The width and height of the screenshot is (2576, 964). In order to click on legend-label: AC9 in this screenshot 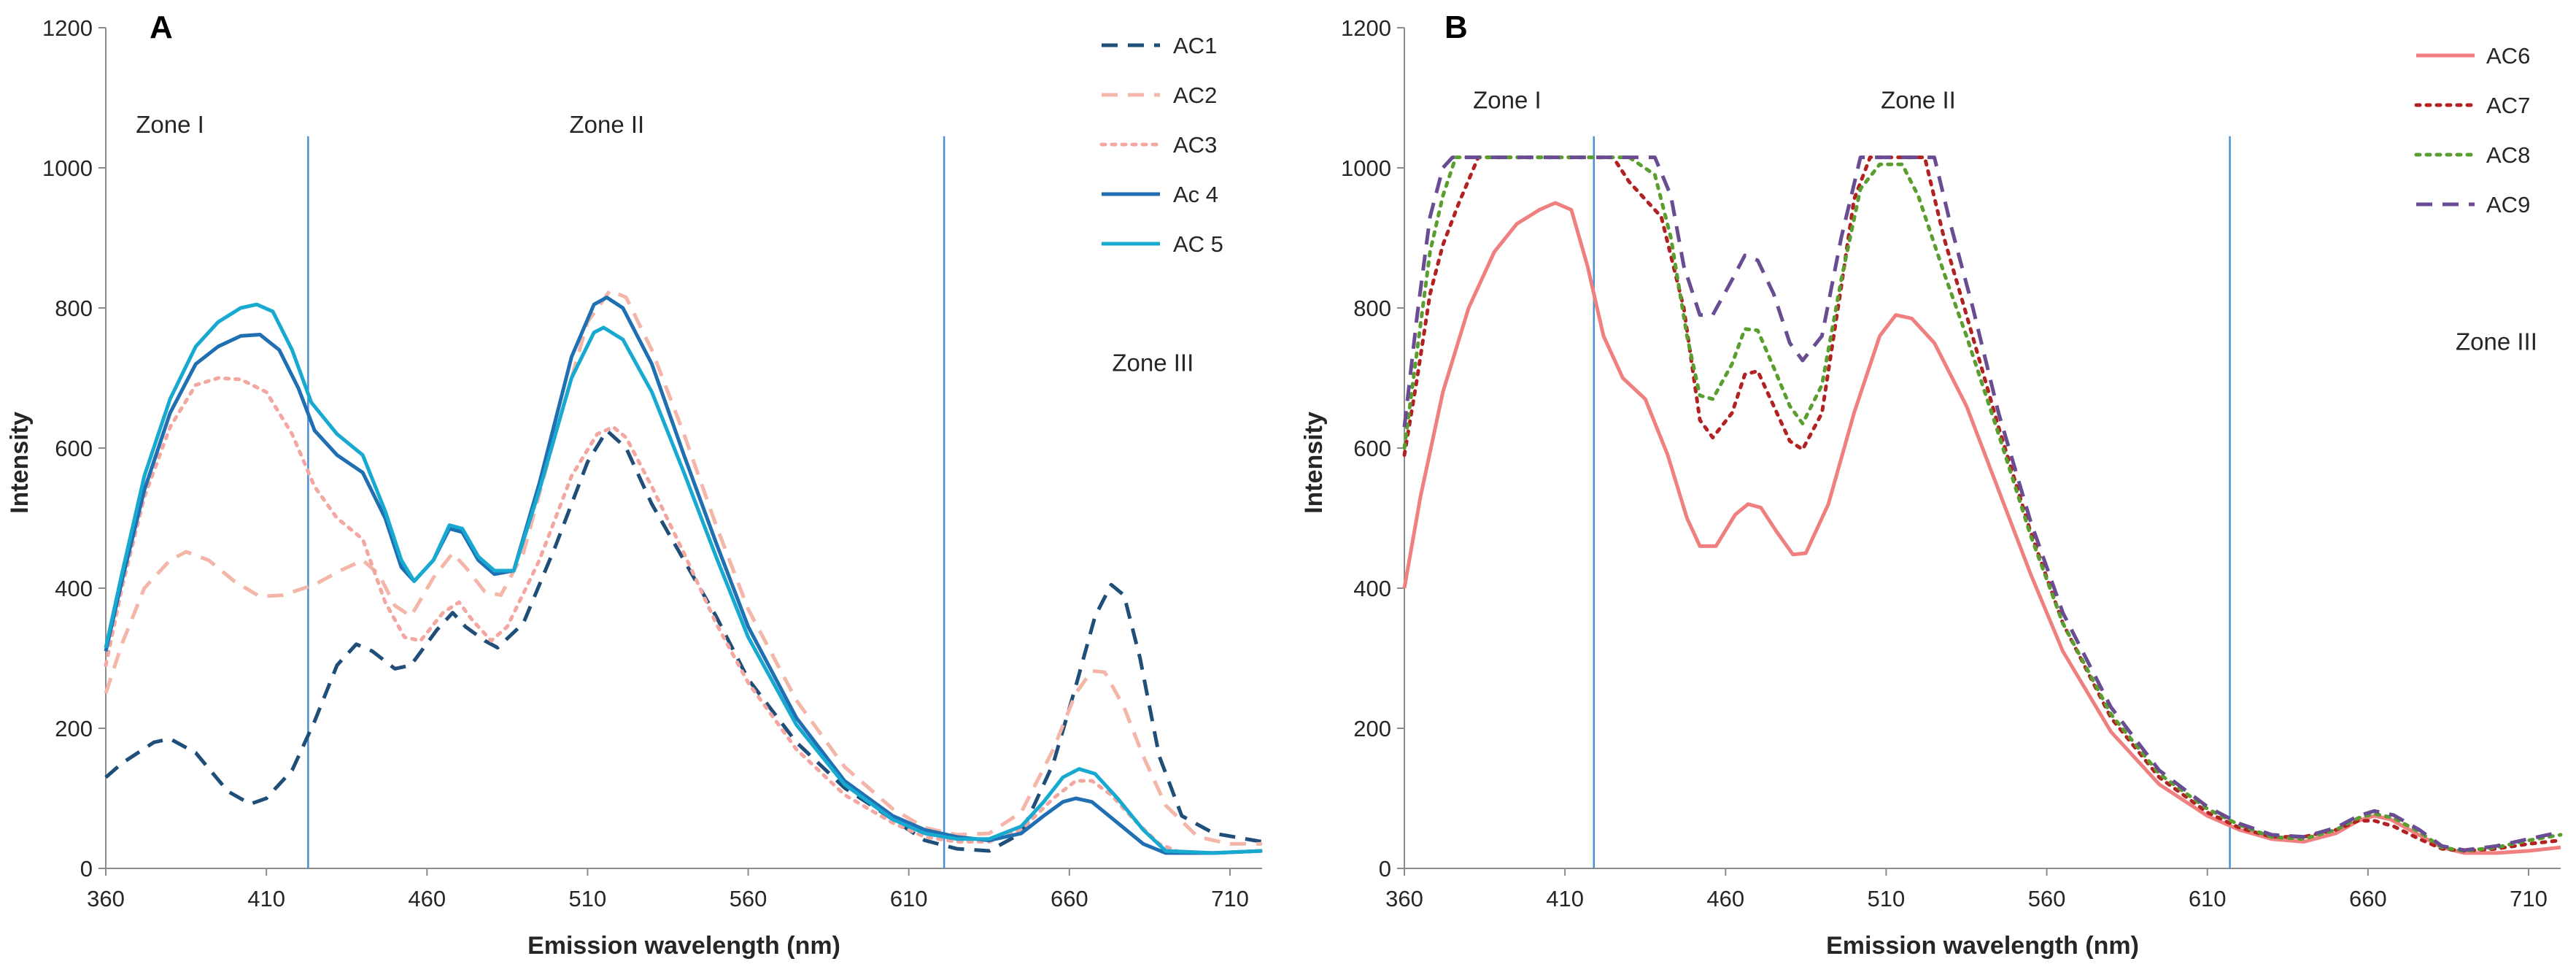, I will do `click(2508, 204)`.